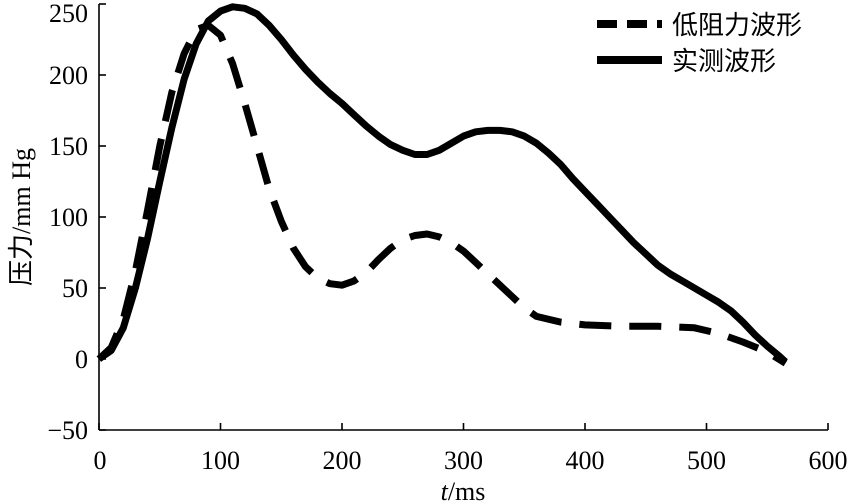 The width and height of the screenshot is (855, 504). I want to click on x-tick-label: 400, so click(585, 460).